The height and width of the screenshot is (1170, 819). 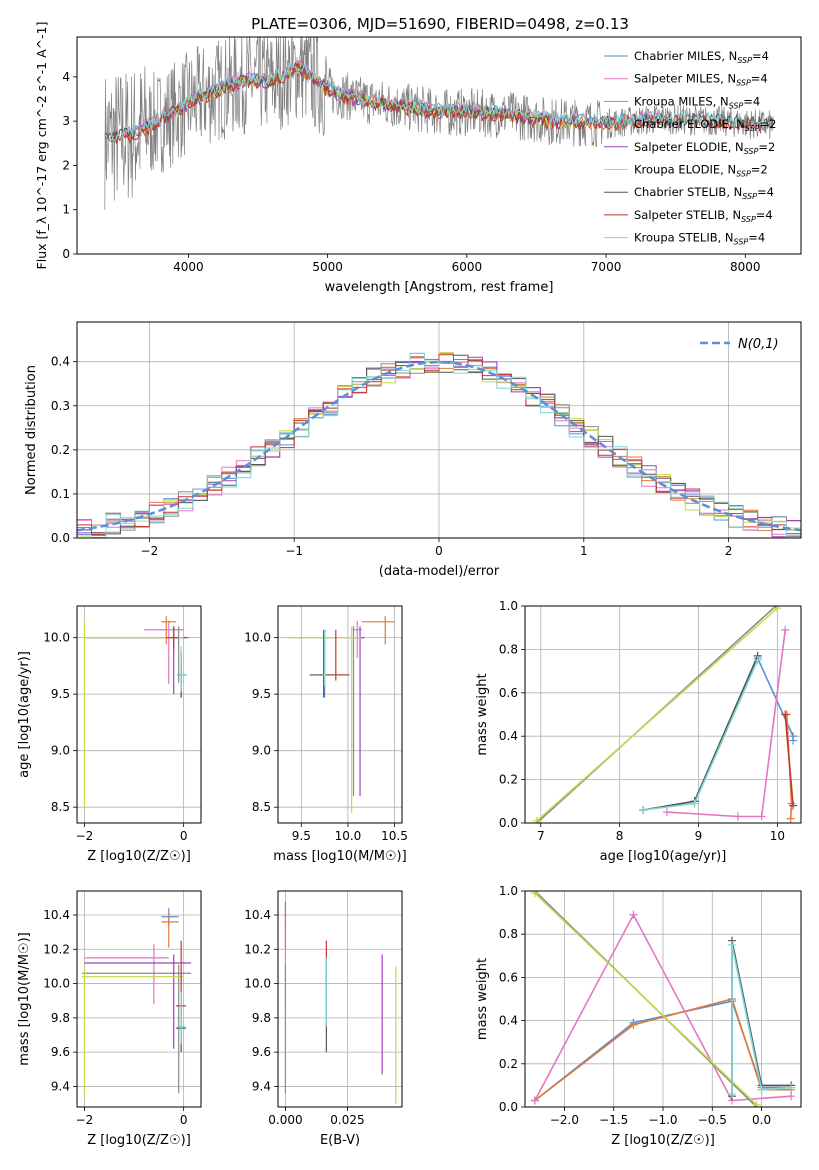 I want to click on x-tick-label: 0.025, so click(x=347, y=1120).